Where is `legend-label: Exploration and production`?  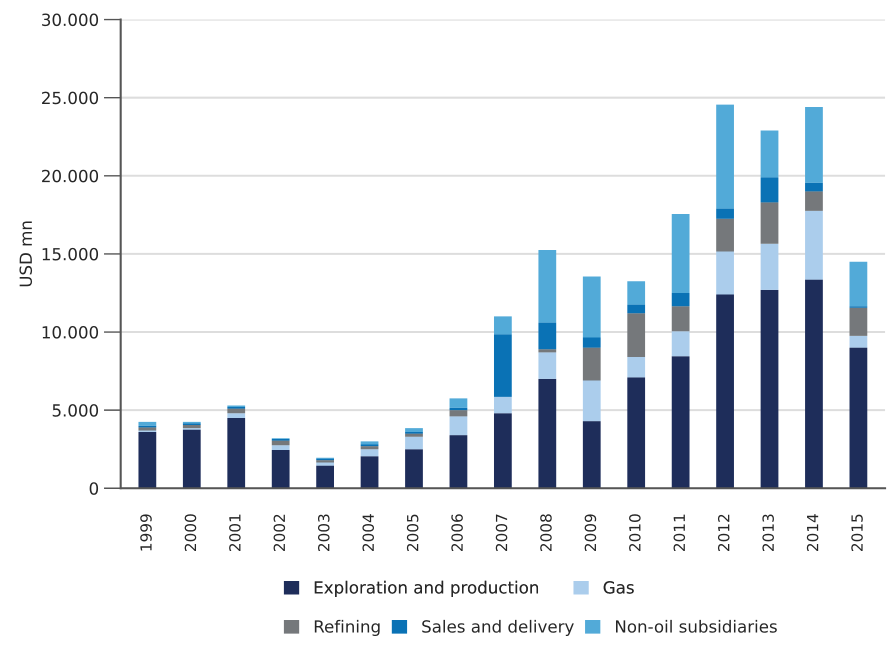 legend-label: Exploration and production is located at coordinates (426, 588).